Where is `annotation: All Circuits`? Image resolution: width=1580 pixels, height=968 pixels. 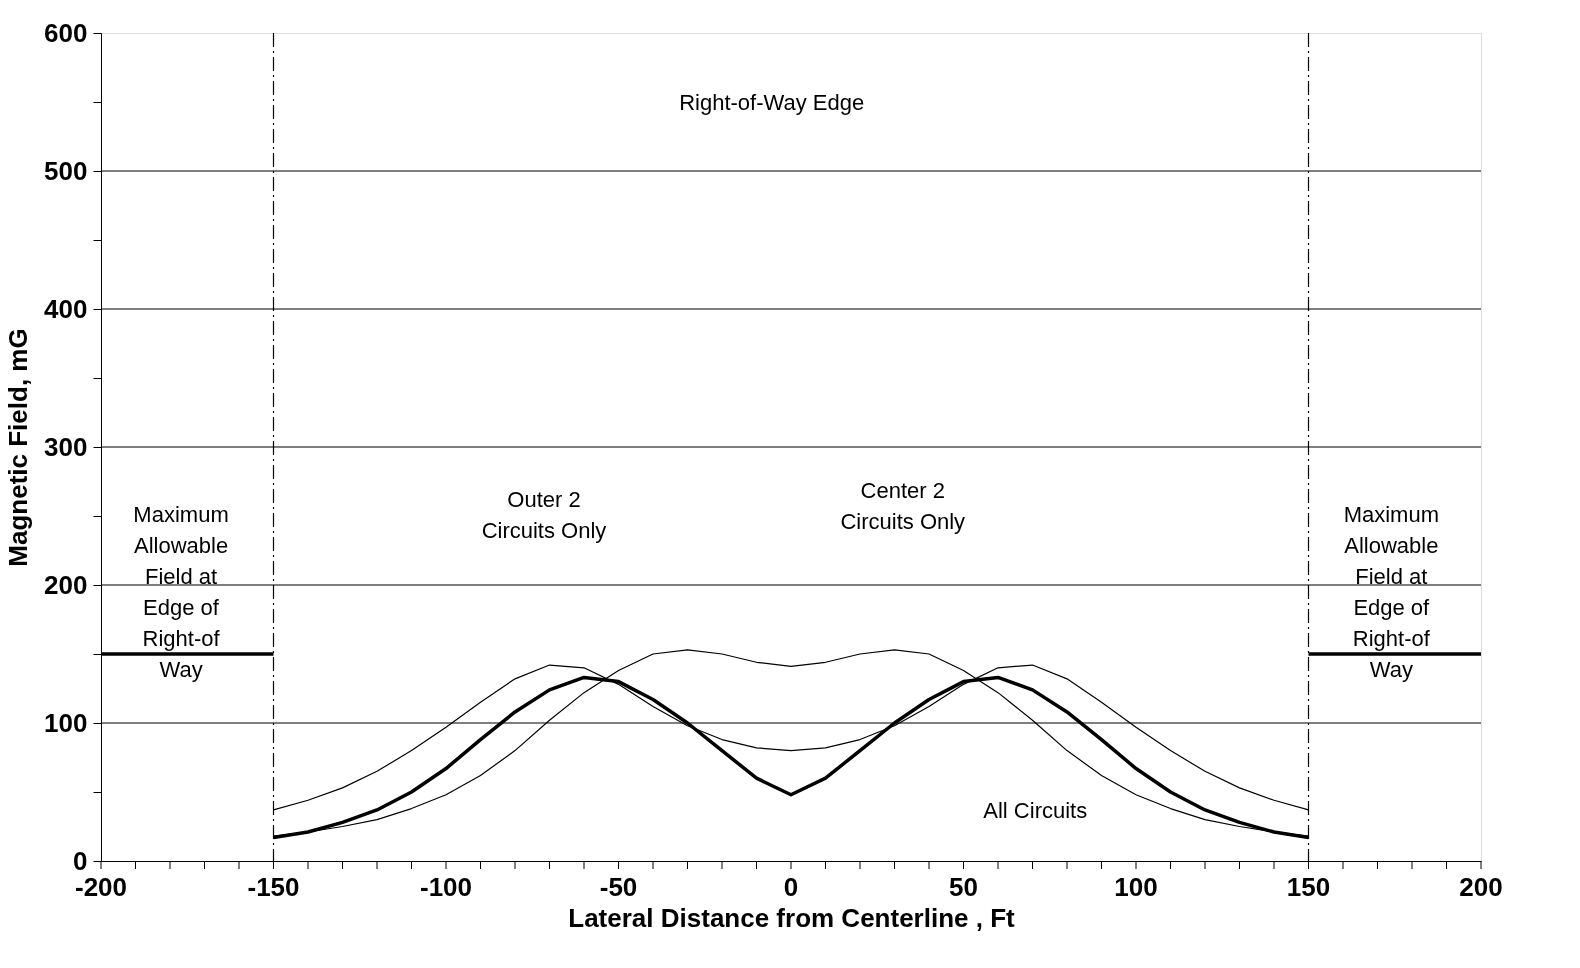 annotation: All Circuits is located at coordinates (1035, 811).